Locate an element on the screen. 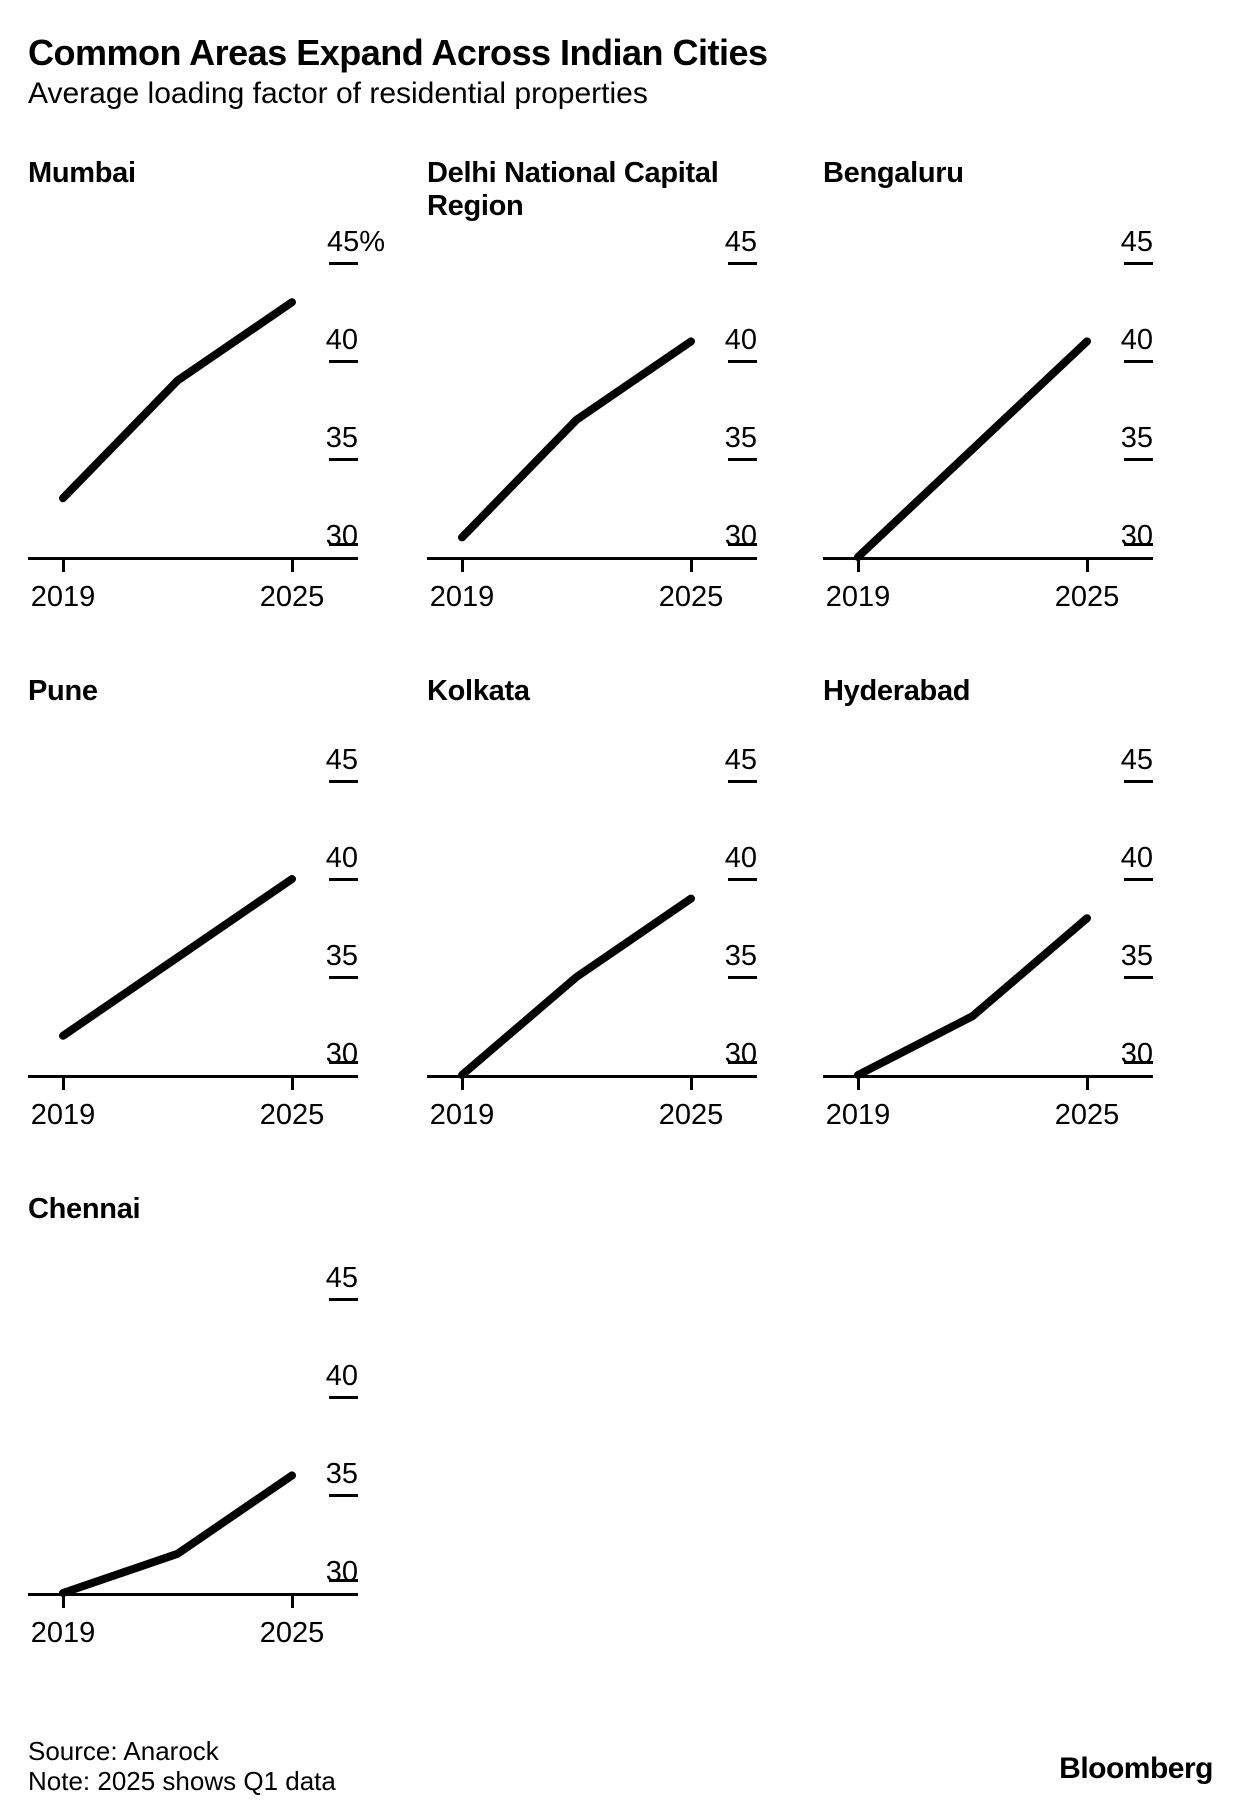 The image size is (1237, 1818). y-axis-label: 45% is located at coordinates (355, 242).